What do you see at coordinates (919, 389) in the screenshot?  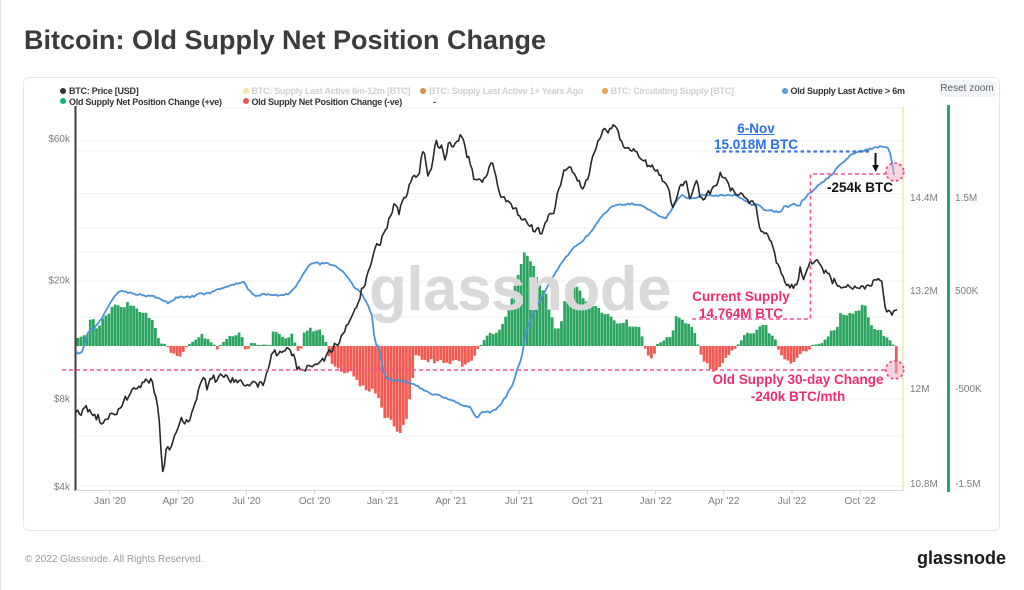 I see `svg-text: 12M` at bounding box center [919, 389].